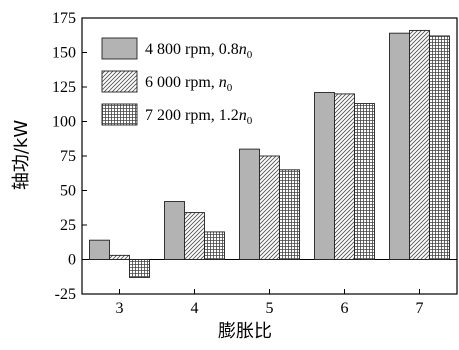 This screenshot has width=459, height=350. Describe the element at coordinates (345, 308) in the screenshot. I see `x-tick-label: 6` at that location.